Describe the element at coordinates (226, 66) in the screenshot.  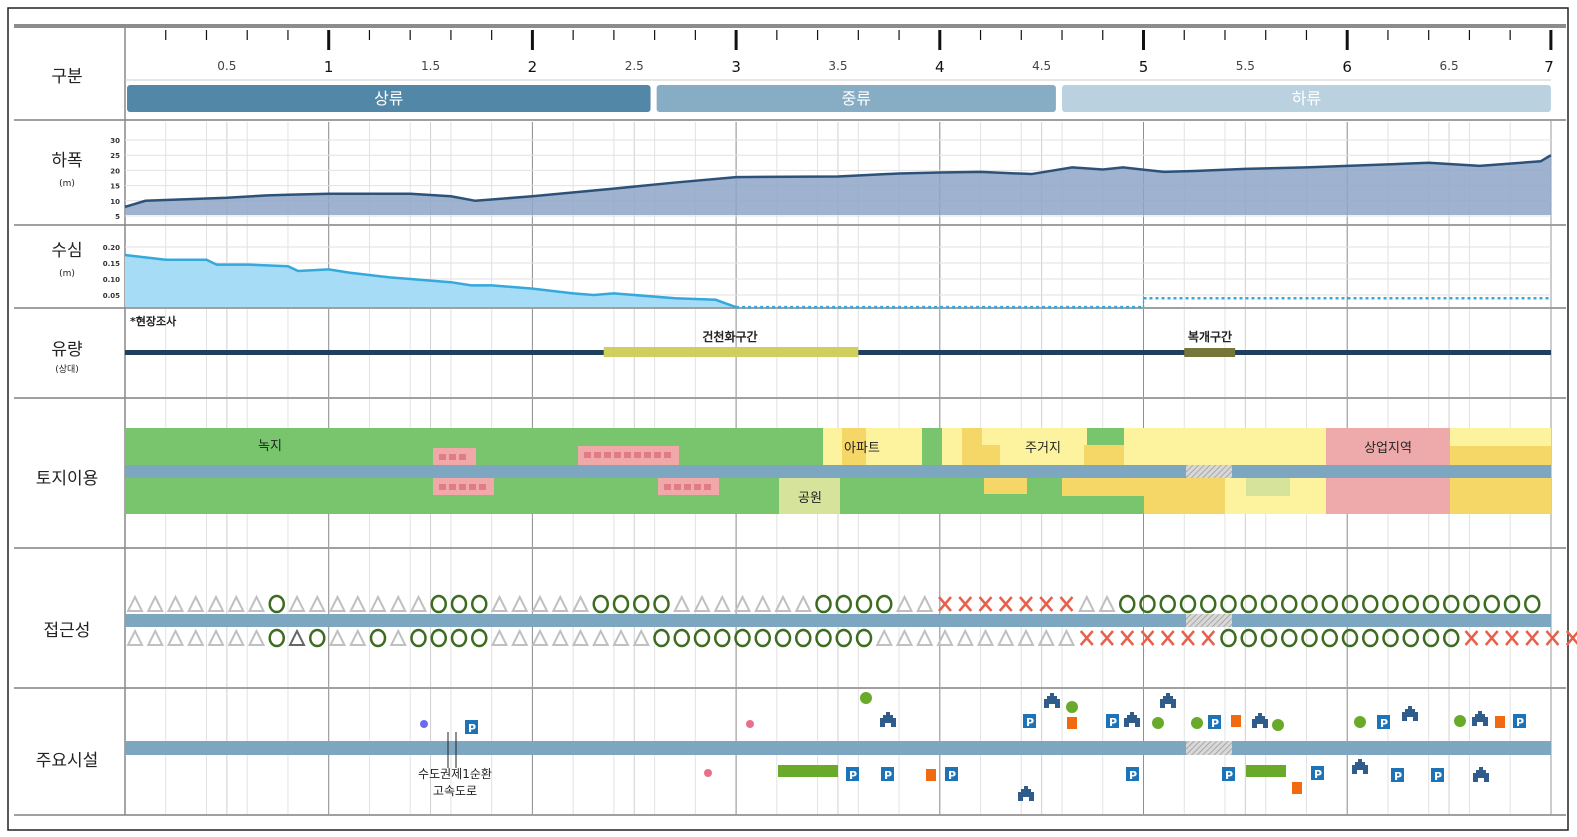
I see `ruler-label: 0.5` at that location.